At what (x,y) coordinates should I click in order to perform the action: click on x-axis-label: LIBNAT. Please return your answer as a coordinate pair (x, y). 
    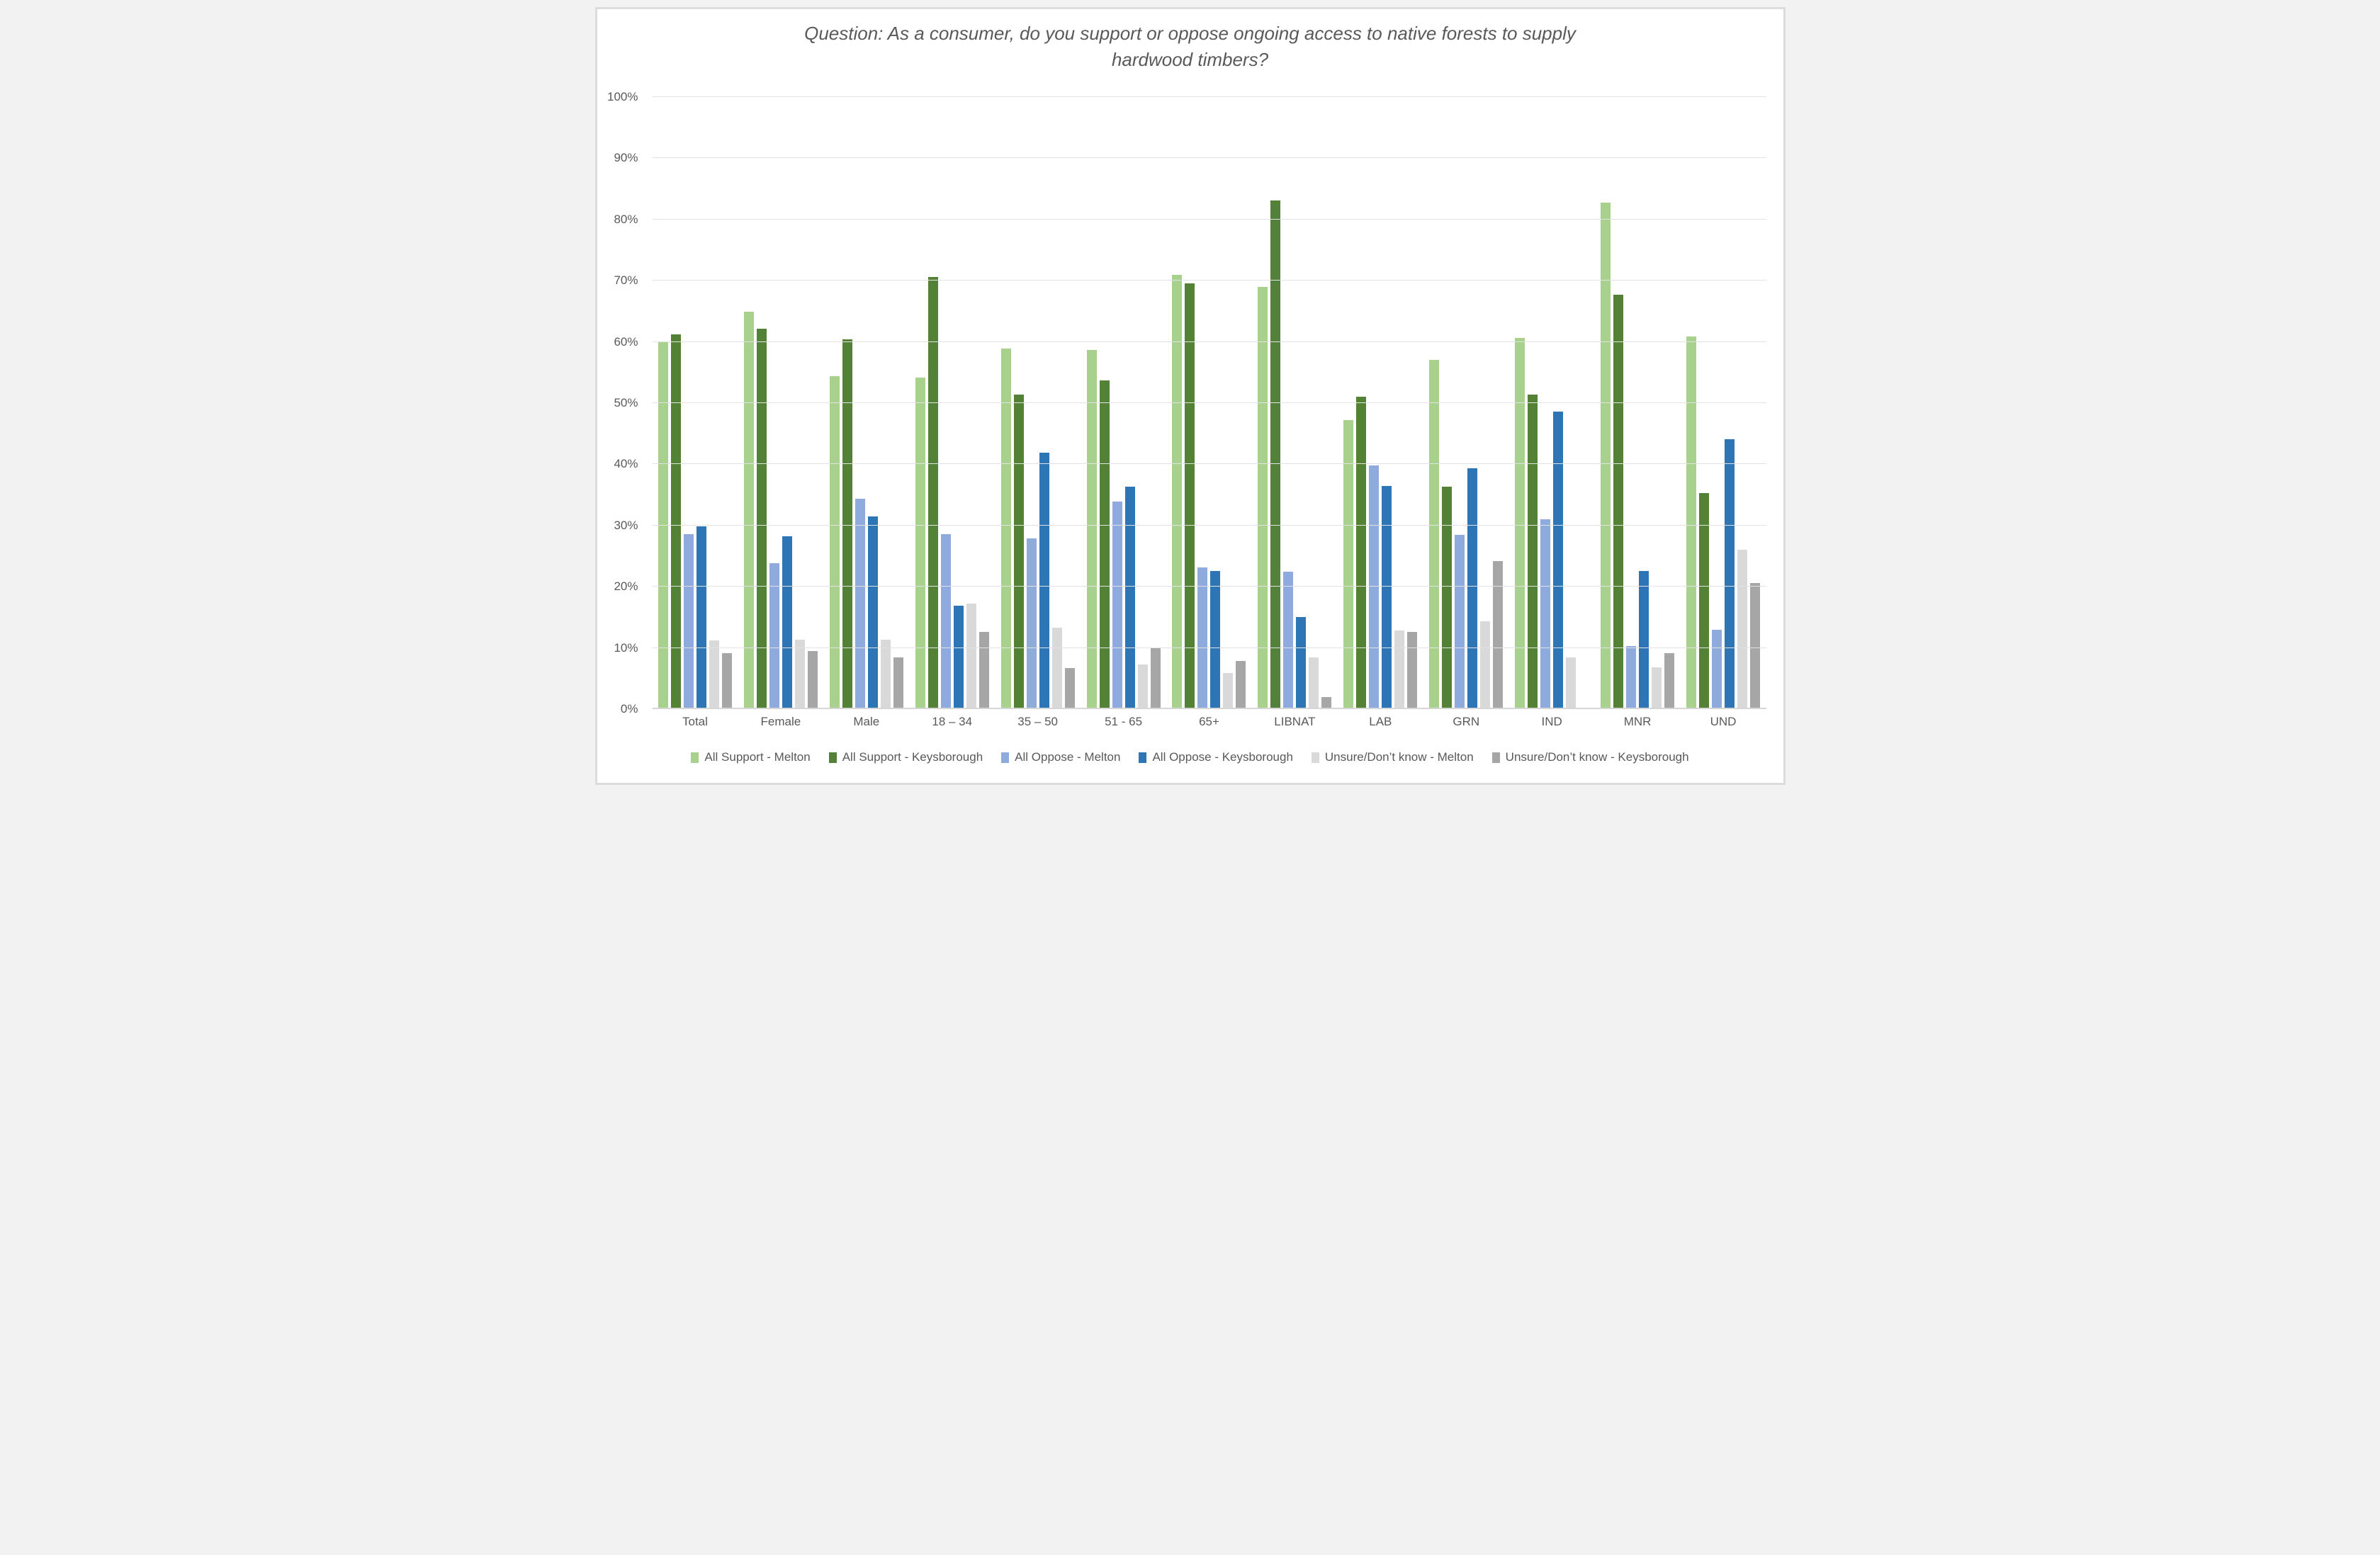
    Looking at the image, I should click on (1295, 721).